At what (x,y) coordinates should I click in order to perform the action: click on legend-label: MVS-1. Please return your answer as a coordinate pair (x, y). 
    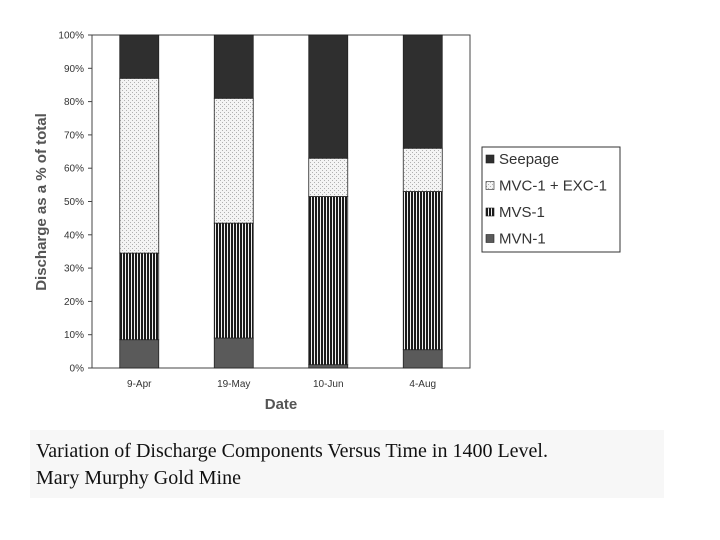
    Looking at the image, I should click on (522, 212).